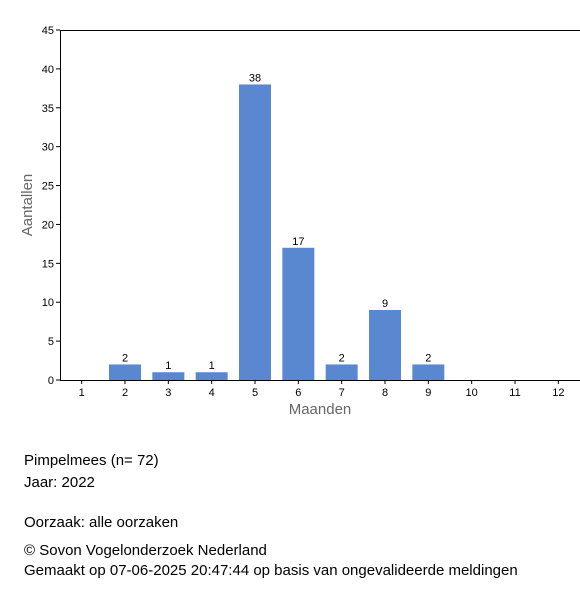 This screenshot has height=600, width=580. I want to click on y-tick-label: 10, so click(48, 303).